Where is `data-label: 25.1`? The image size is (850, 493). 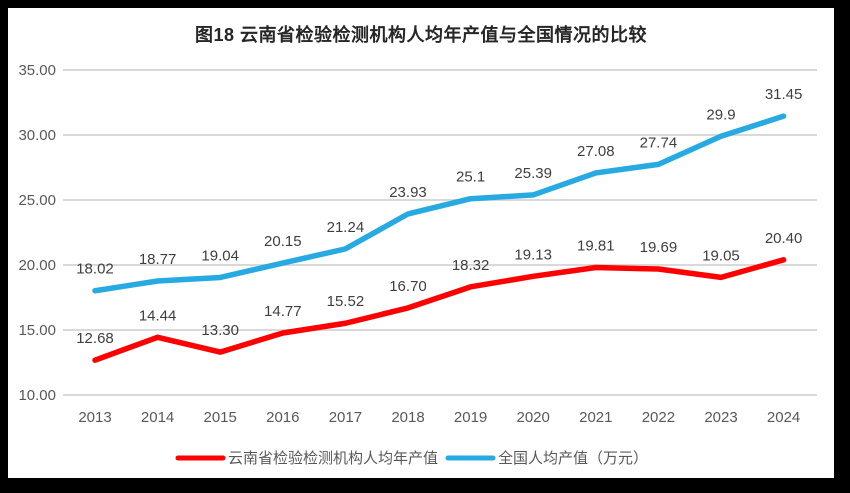
data-label: 25.1 is located at coordinates (470, 177).